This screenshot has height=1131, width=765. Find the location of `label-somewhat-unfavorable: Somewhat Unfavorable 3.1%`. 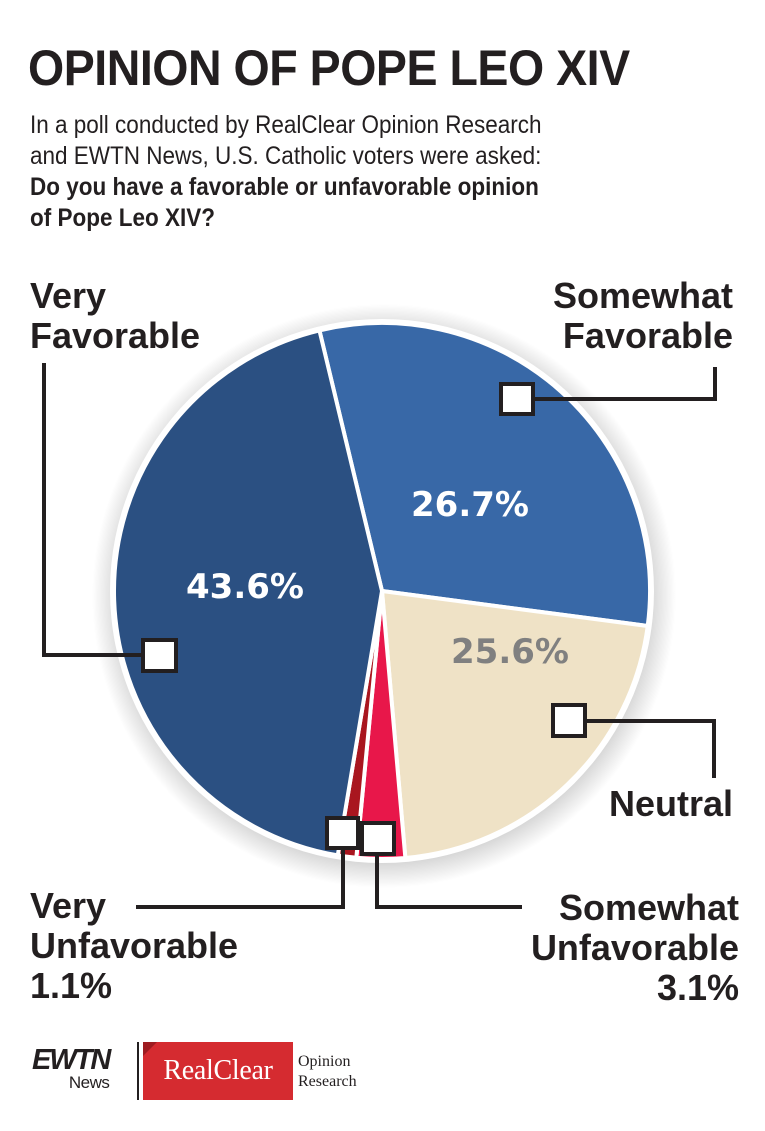

label-somewhat-unfavorable: Somewhat Unfavorable 3.1% is located at coordinates (635, 948).